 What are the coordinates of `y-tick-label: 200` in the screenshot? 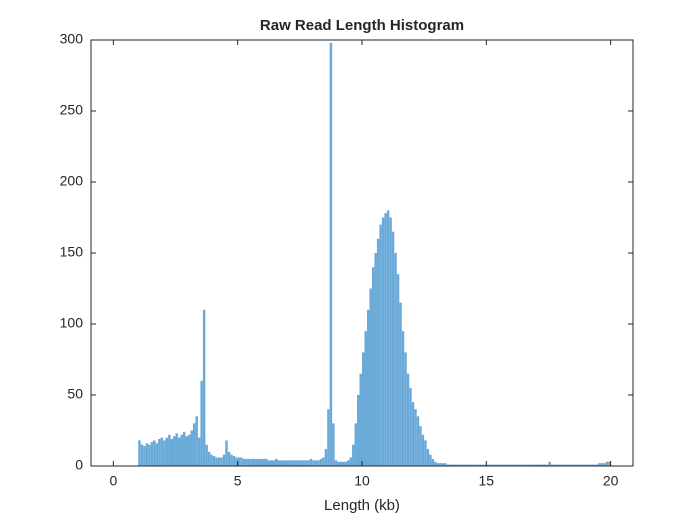 It's located at (72, 181).